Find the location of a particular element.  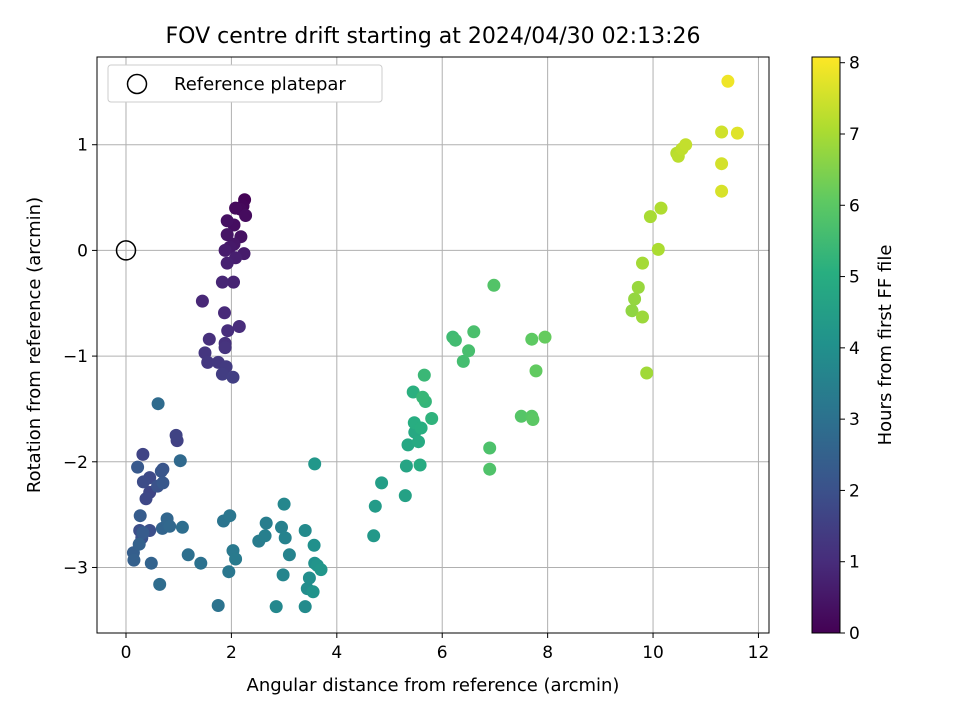

colorbar-tick-label: 3 is located at coordinates (854, 420).